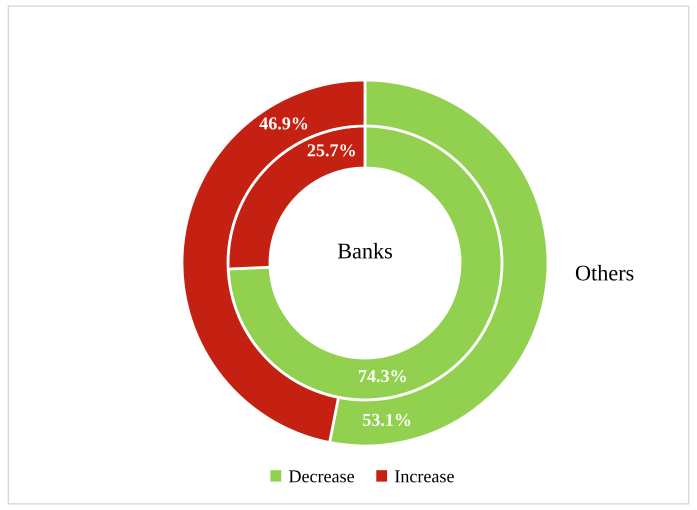 The height and width of the screenshot is (510, 697). What do you see at coordinates (331, 150) in the screenshot?
I see `data-label: 25.7%` at bounding box center [331, 150].